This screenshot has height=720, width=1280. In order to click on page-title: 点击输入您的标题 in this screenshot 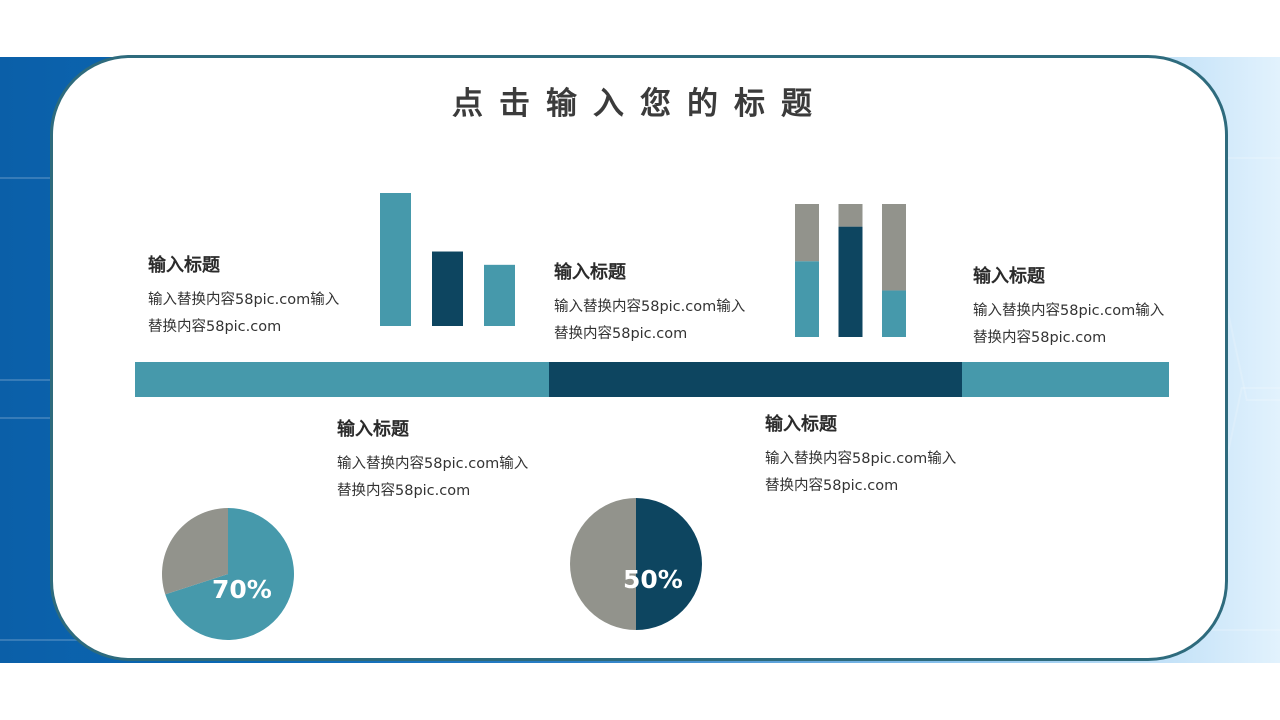, I will do `click(640, 104)`.